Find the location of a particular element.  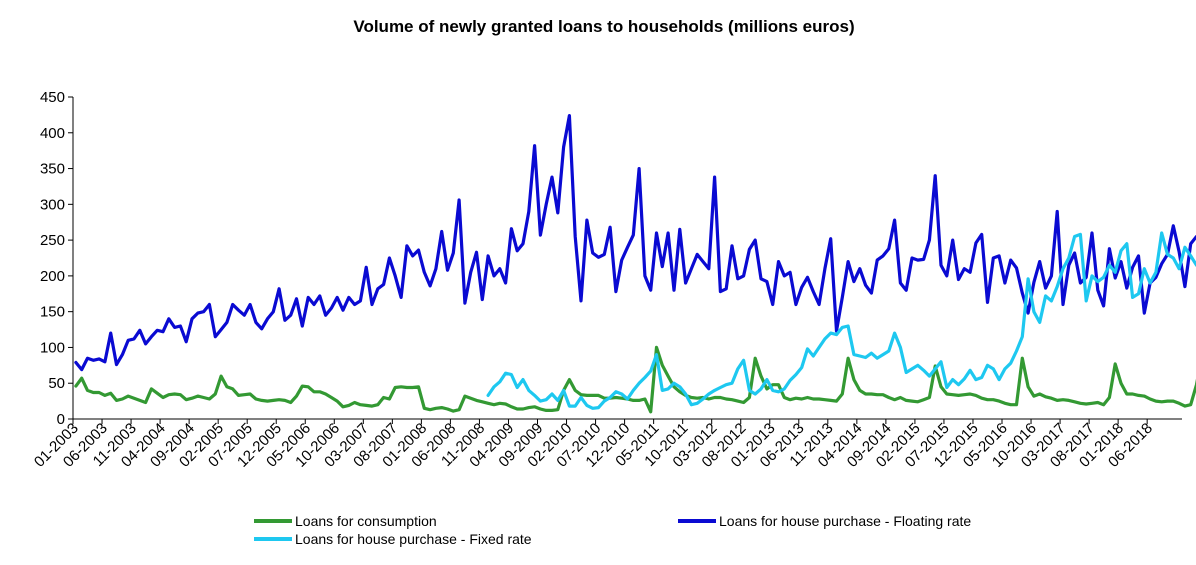

y-tick-label: 0 is located at coordinates (61, 419).